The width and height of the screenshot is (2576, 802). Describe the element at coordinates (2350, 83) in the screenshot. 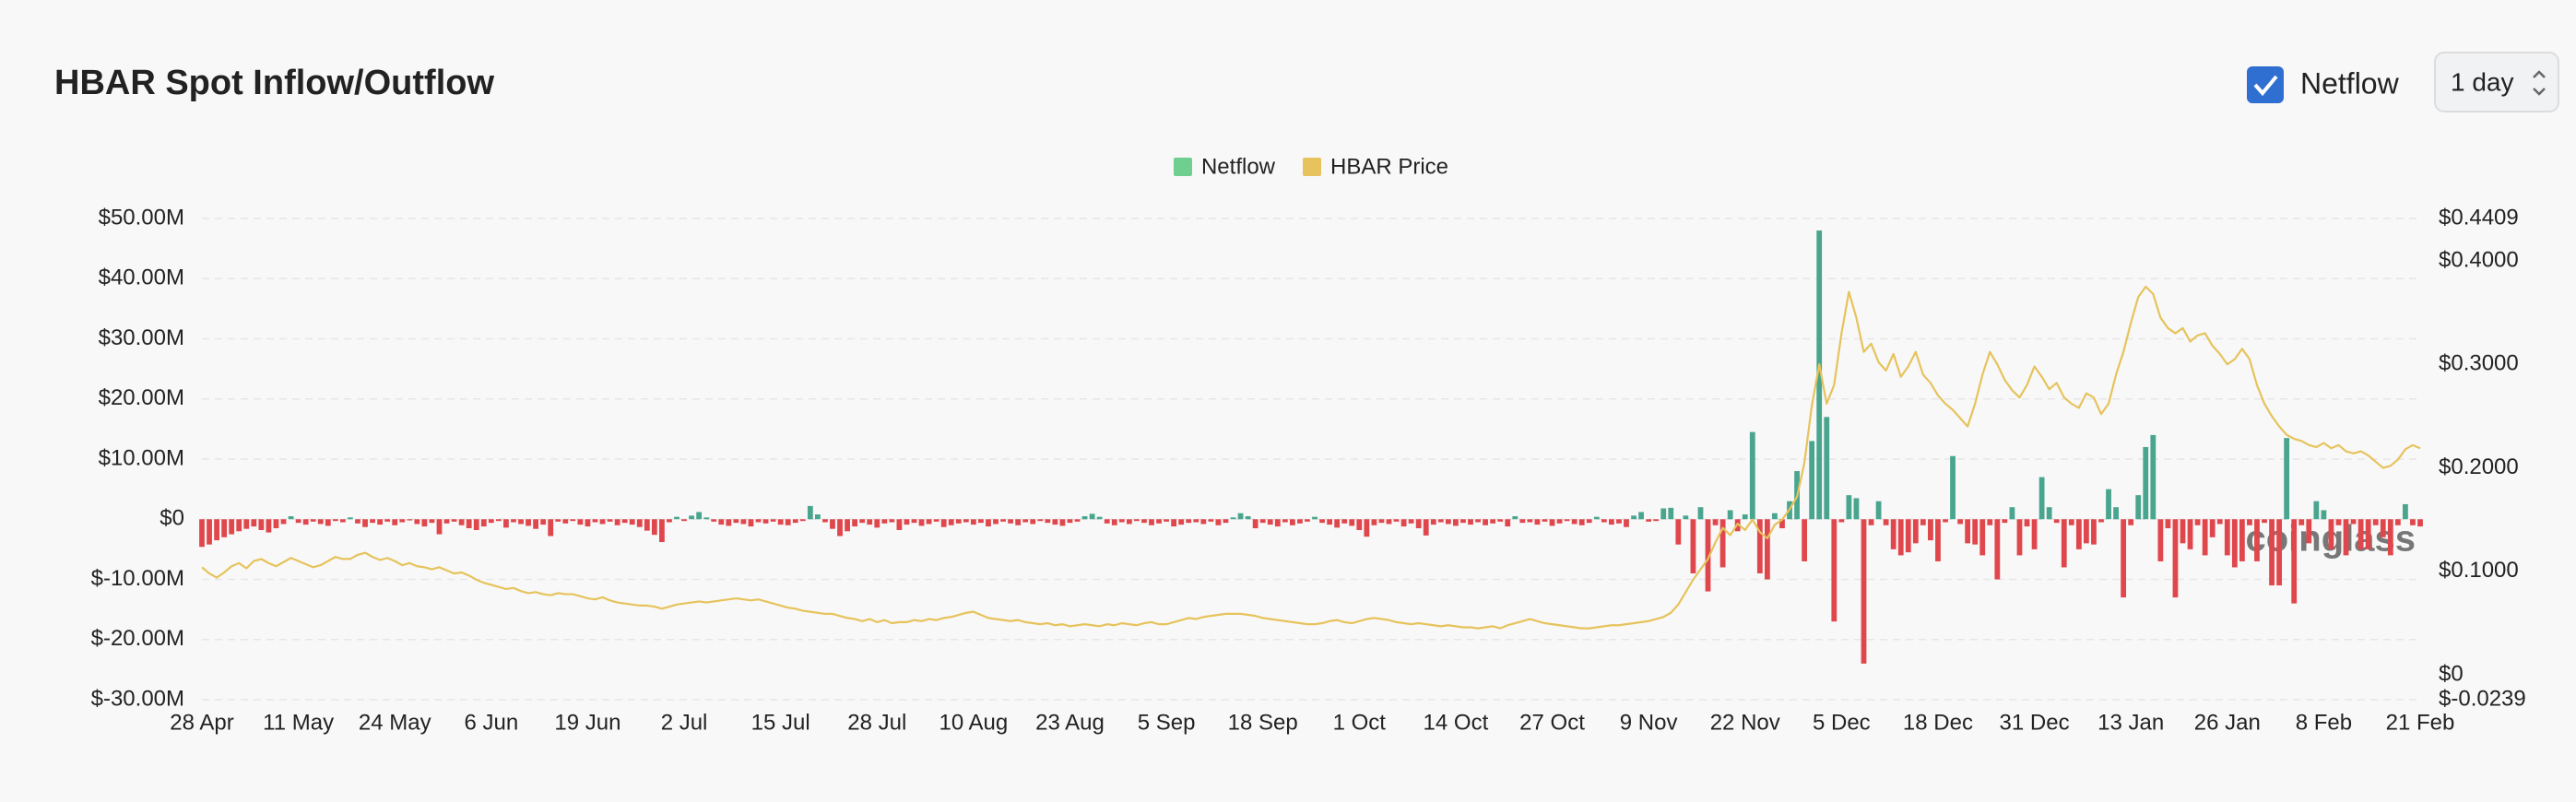

I see `checkbox-label: Netflow` at that location.